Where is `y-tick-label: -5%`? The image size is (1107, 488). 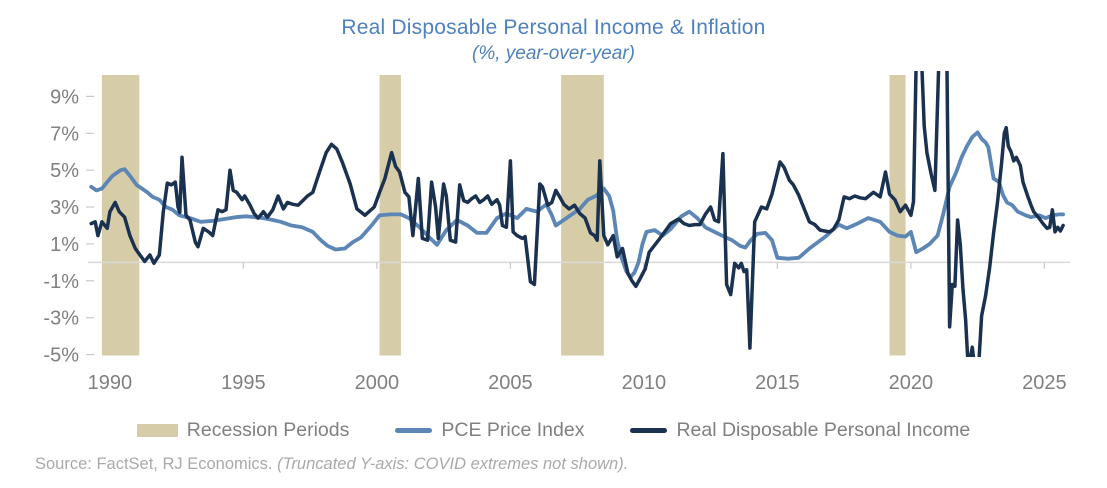
y-tick-label: -5% is located at coordinates (61, 356).